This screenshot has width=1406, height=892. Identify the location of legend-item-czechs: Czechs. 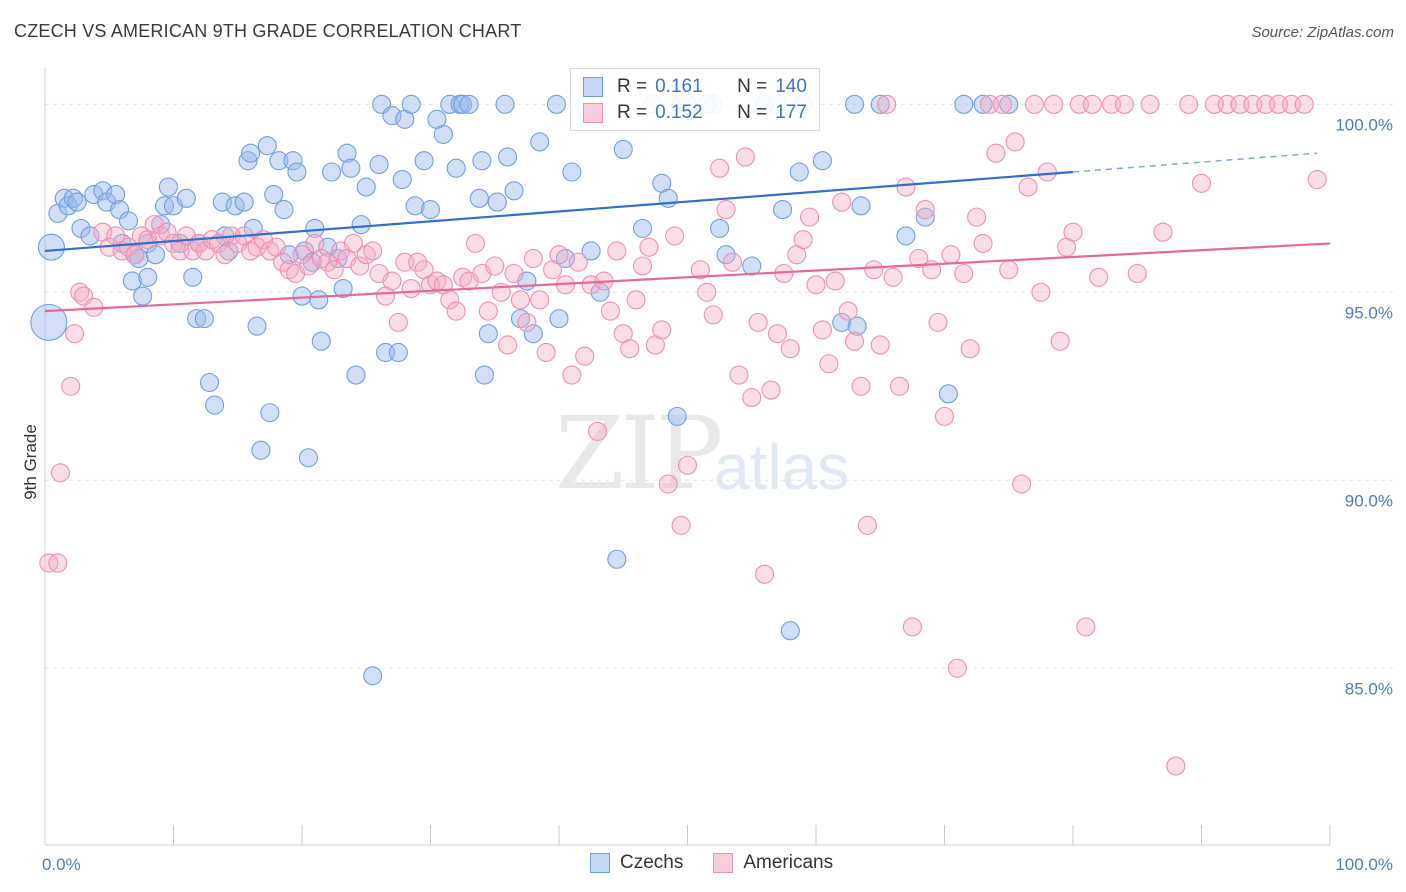
(636, 863).